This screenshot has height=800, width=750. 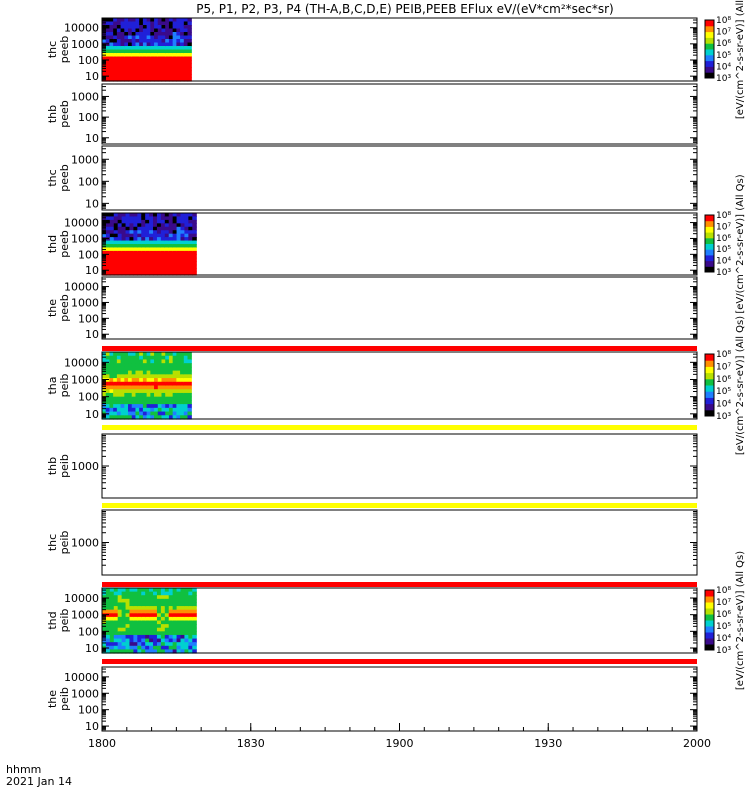 I want to click on status-band-red, so click(x=399, y=348).